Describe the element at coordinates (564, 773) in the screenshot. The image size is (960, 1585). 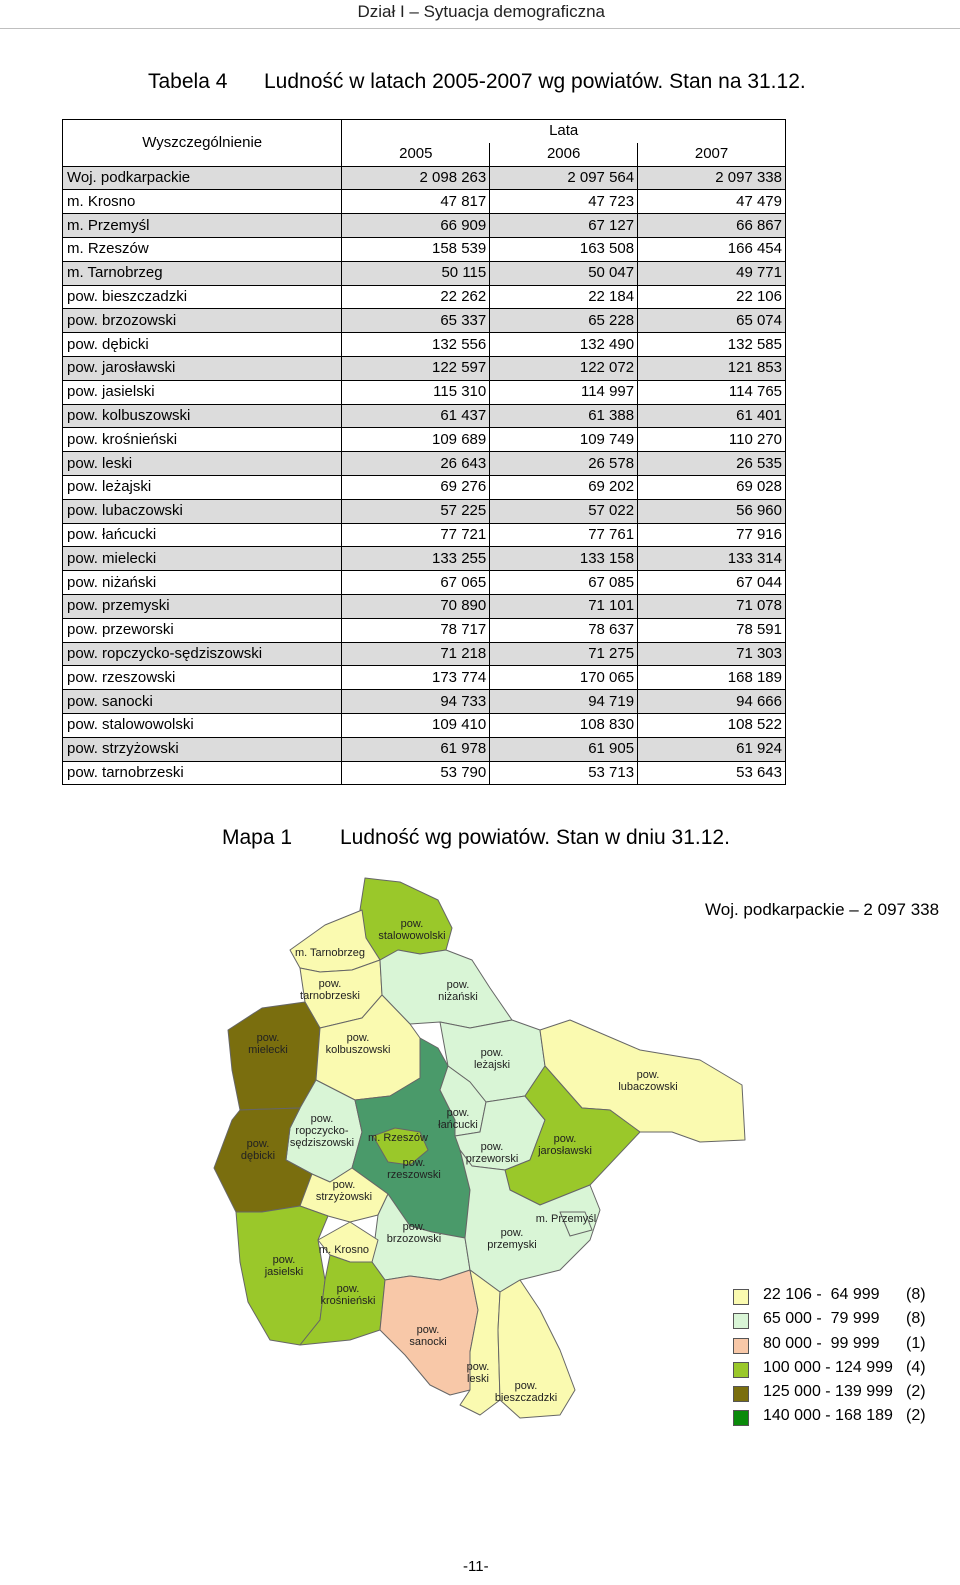
I see `row-value: 53 713` at that location.